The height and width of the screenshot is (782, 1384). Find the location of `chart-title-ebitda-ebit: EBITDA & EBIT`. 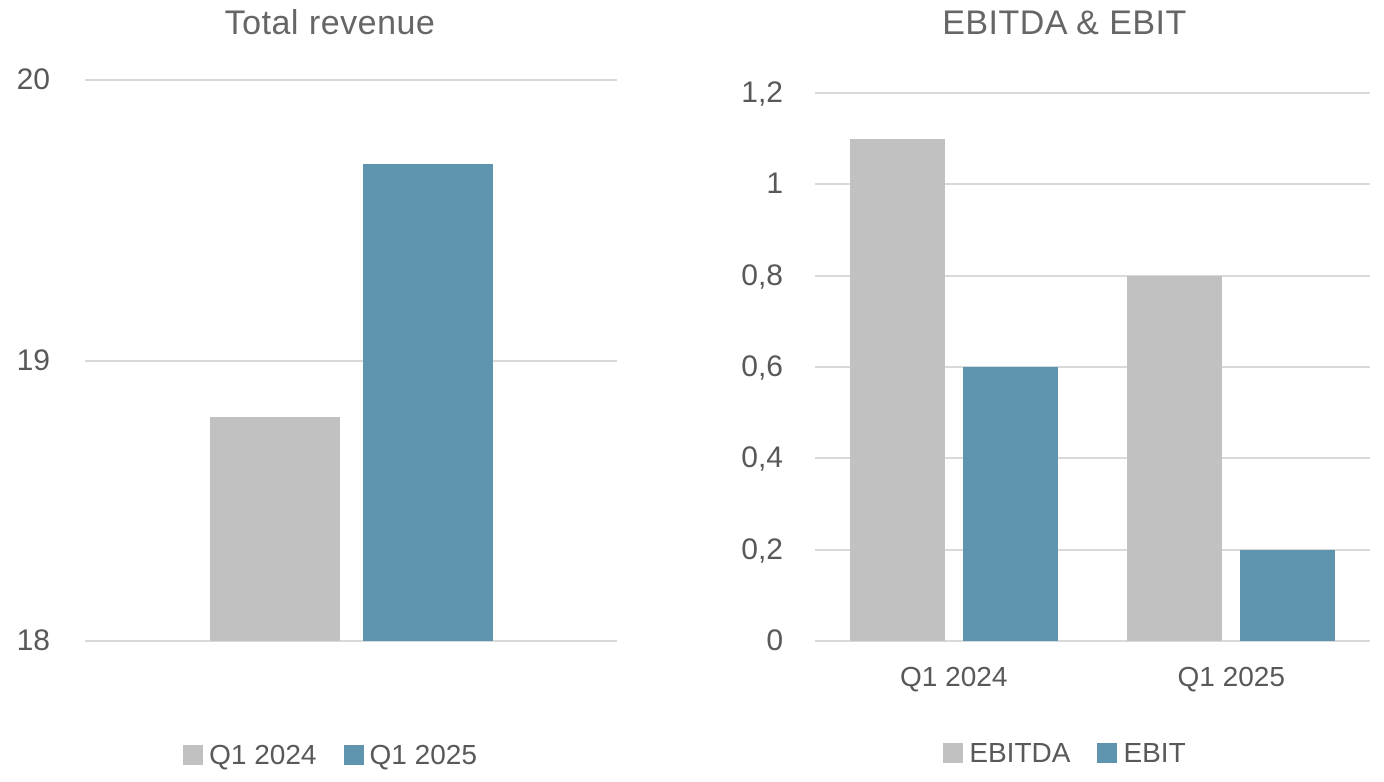

chart-title-ebitda-ebit: EBITDA & EBIT is located at coordinates (1064, 23).